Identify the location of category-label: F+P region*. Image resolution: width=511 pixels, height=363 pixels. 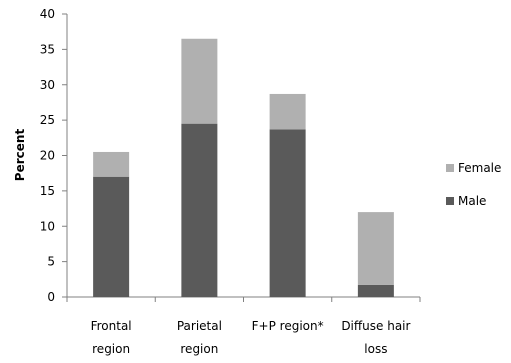
(288, 326).